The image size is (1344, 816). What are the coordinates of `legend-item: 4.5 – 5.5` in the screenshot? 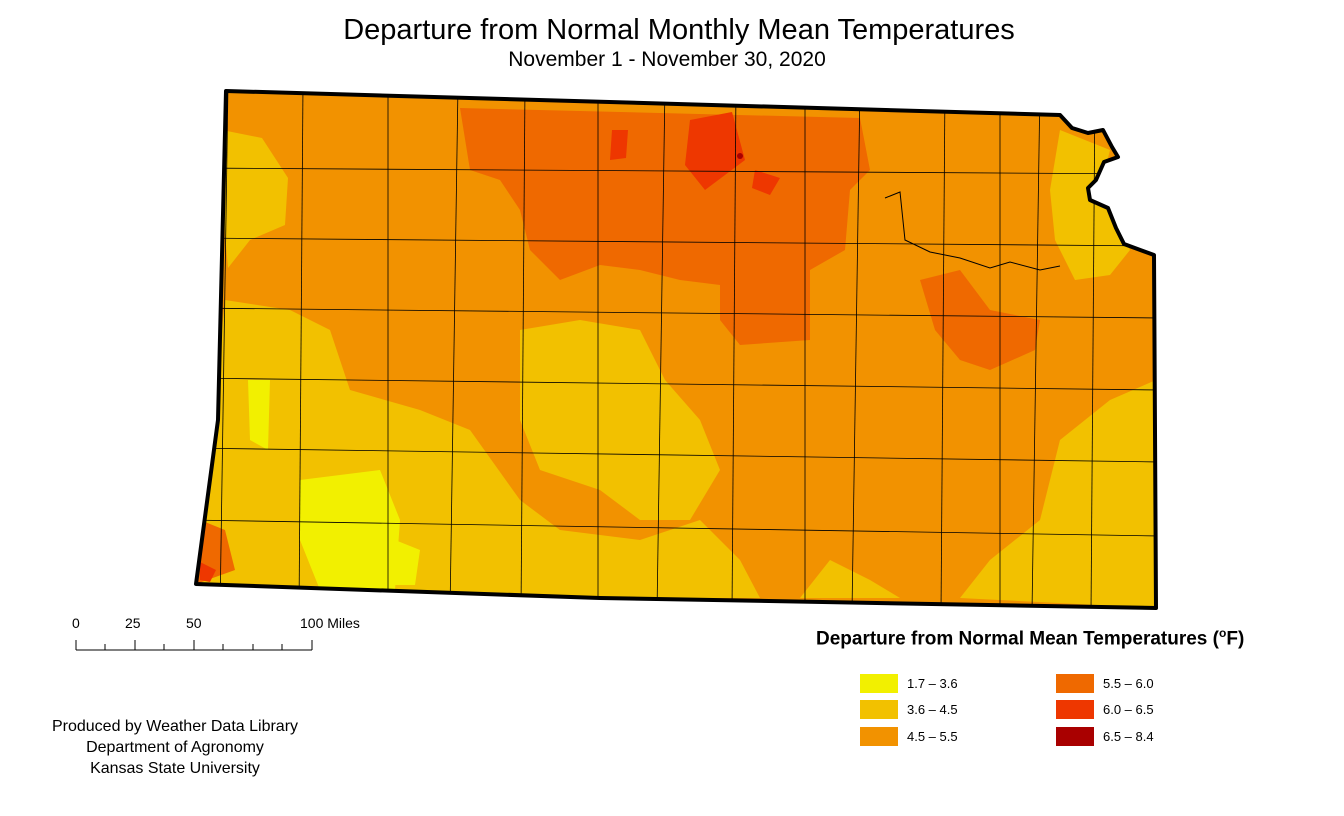 It's located at (940, 737).